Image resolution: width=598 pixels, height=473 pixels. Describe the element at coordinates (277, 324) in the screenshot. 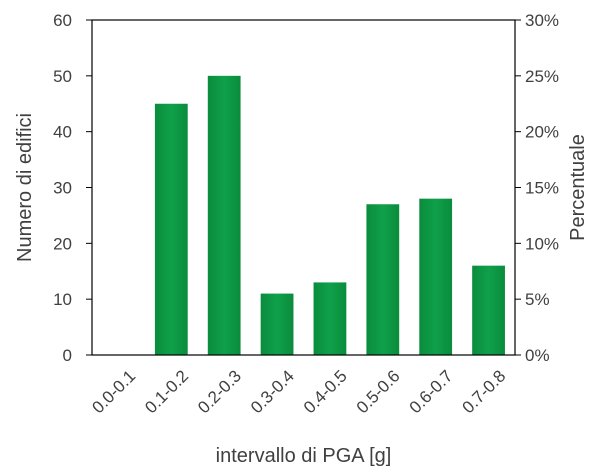

I see `bar-0.3-0.4` at that location.